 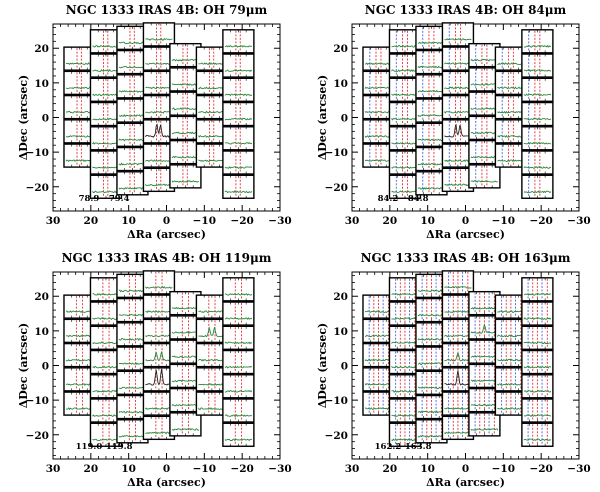 I want to click on x-tick-label: −30, so click(x=578, y=221).